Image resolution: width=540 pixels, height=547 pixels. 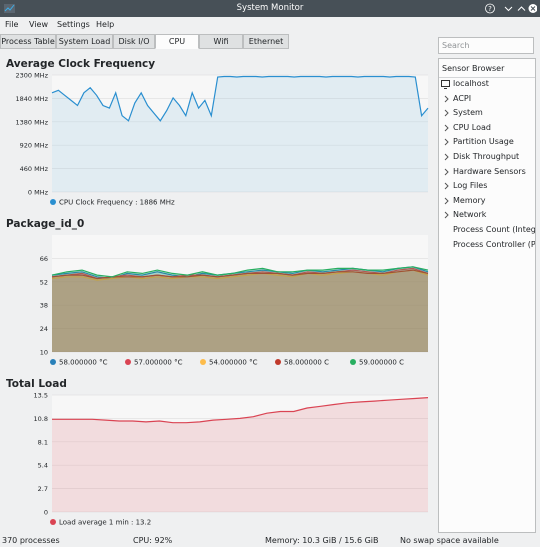 I want to click on chart-title: Average Clock Frequency, so click(x=80, y=64).